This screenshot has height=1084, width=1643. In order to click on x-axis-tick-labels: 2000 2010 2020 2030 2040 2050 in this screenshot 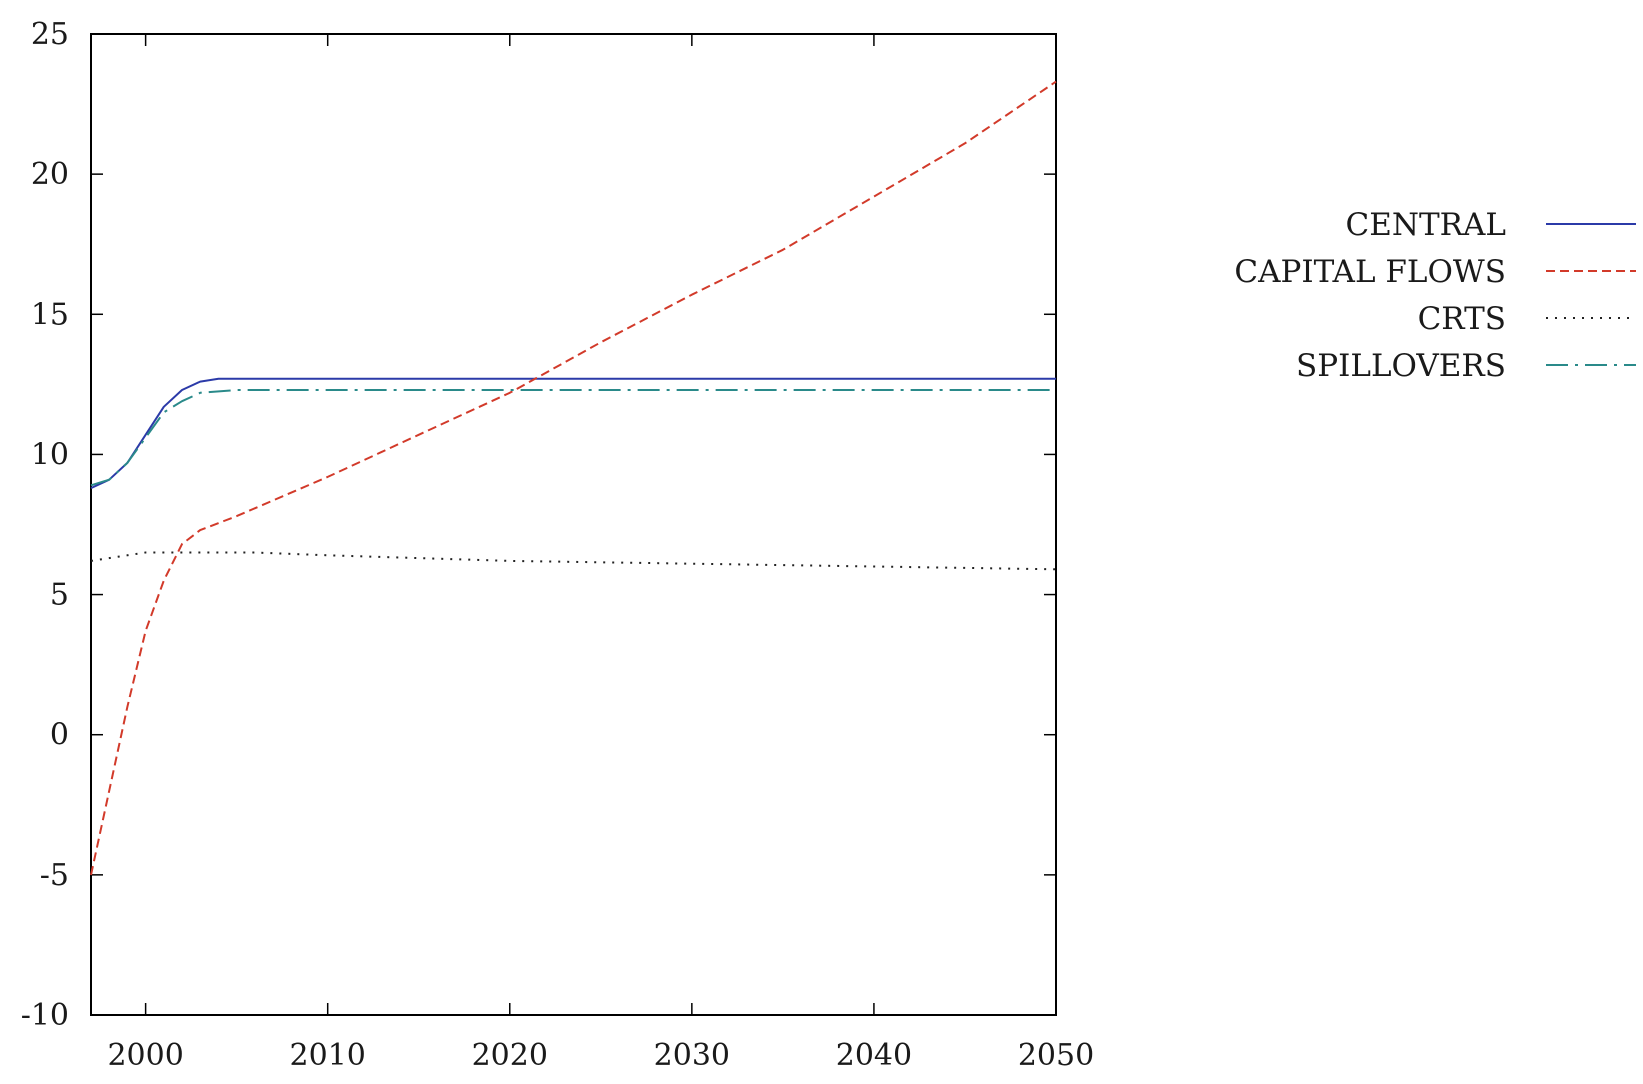, I will do `click(600, 1055)`.